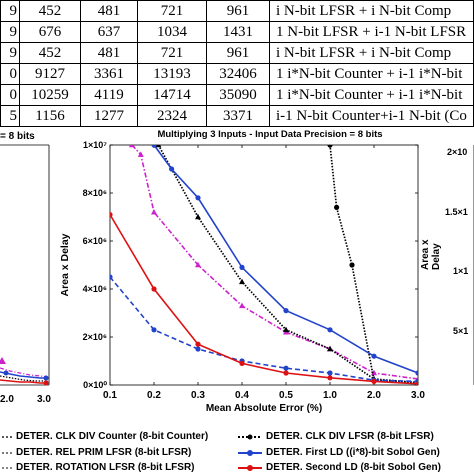 This screenshot has height=474, width=474. What do you see at coordinates (237, 53) in the screenshot?
I see `table-row: 9 452 481 721 961 i N-bit LFSR + i N-bit Comp` at bounding box center [237, 53].